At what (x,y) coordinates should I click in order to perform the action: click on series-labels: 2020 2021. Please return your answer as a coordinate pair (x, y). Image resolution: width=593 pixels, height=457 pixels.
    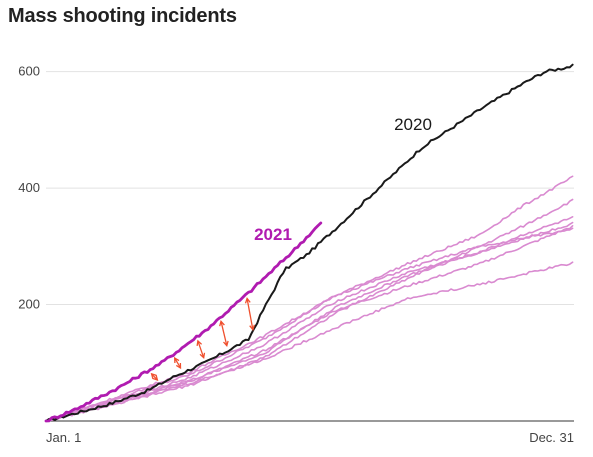
    Looking at the image, I should click on (343, 179).